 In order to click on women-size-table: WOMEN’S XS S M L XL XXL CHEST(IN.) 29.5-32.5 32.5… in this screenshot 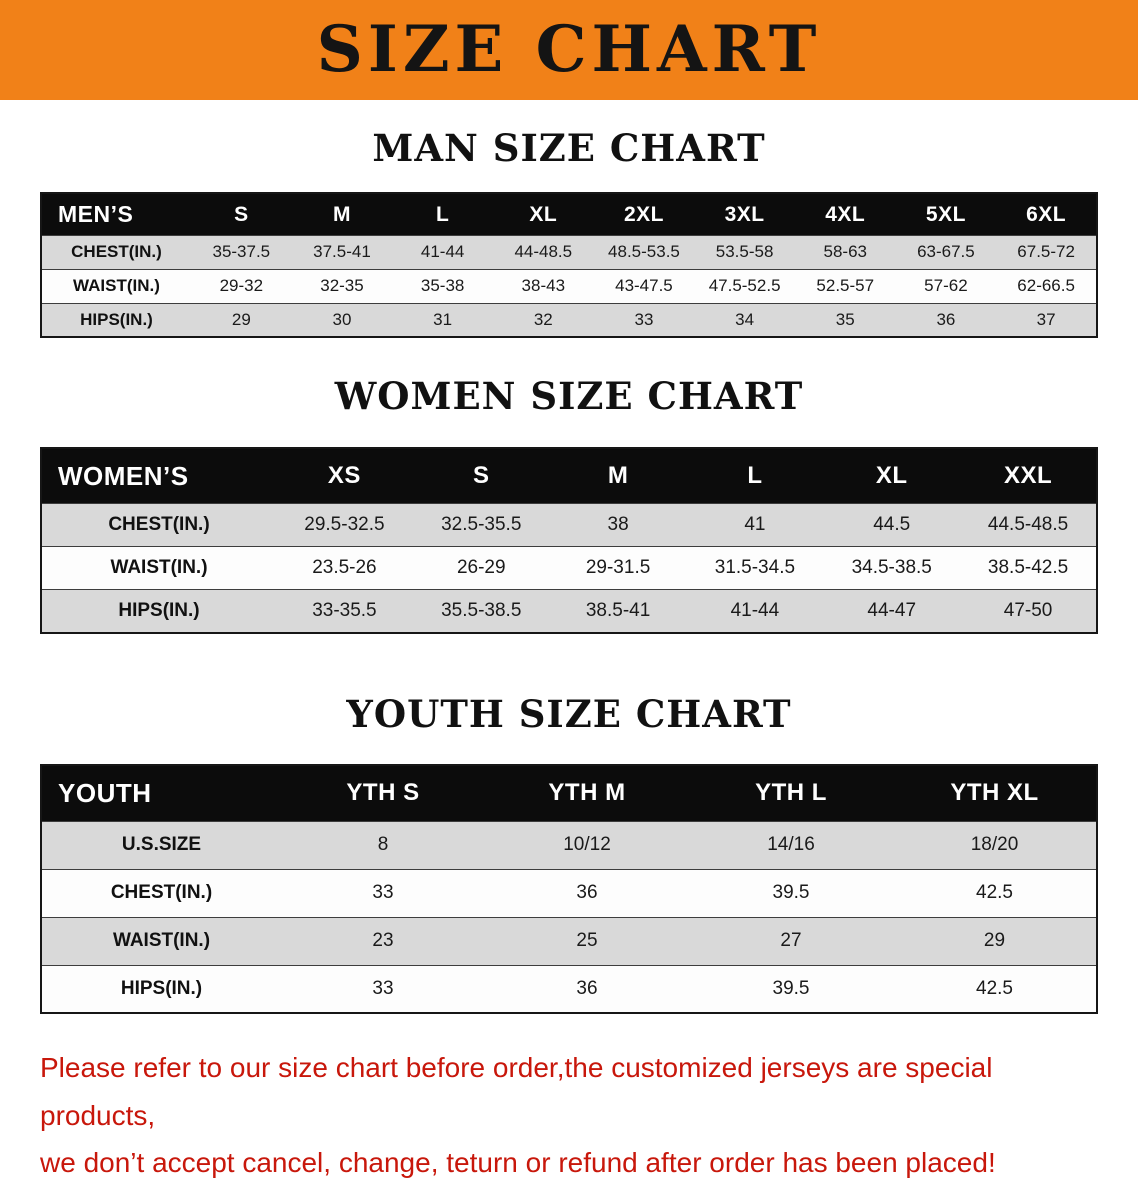, I will do `click(569, 540)`.